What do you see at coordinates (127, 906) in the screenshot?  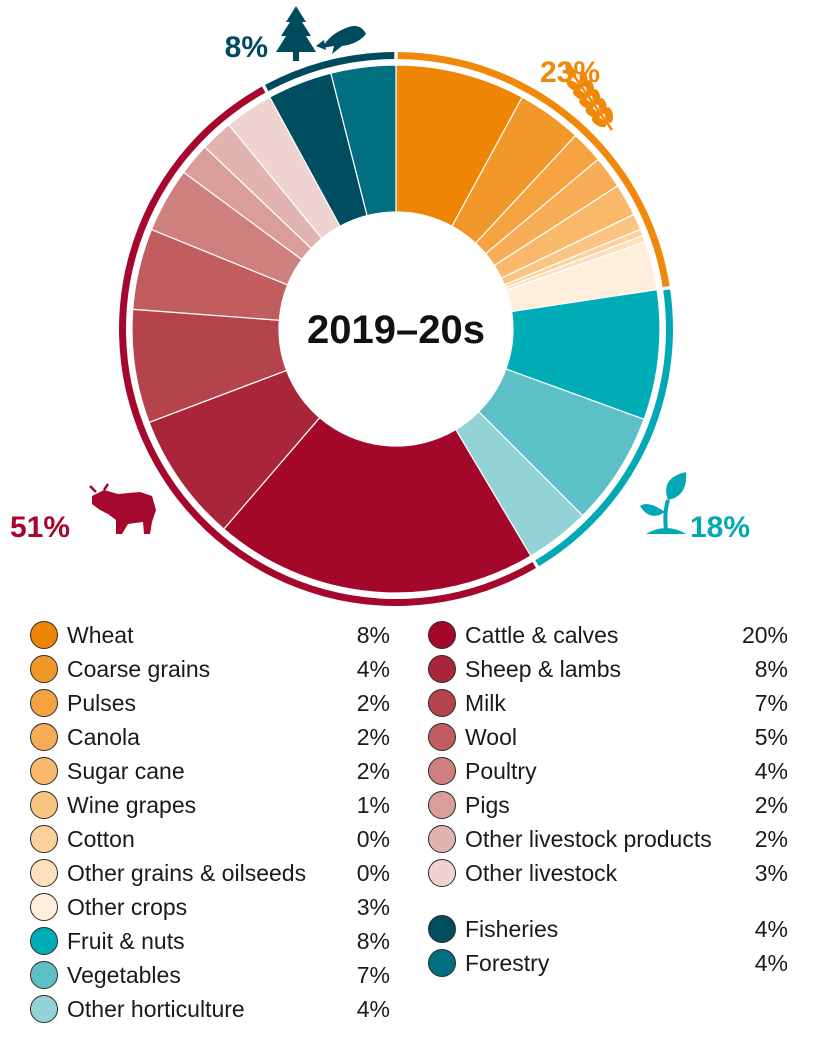 I see `legend-label: Other crops` at bounding box center [127, 906].